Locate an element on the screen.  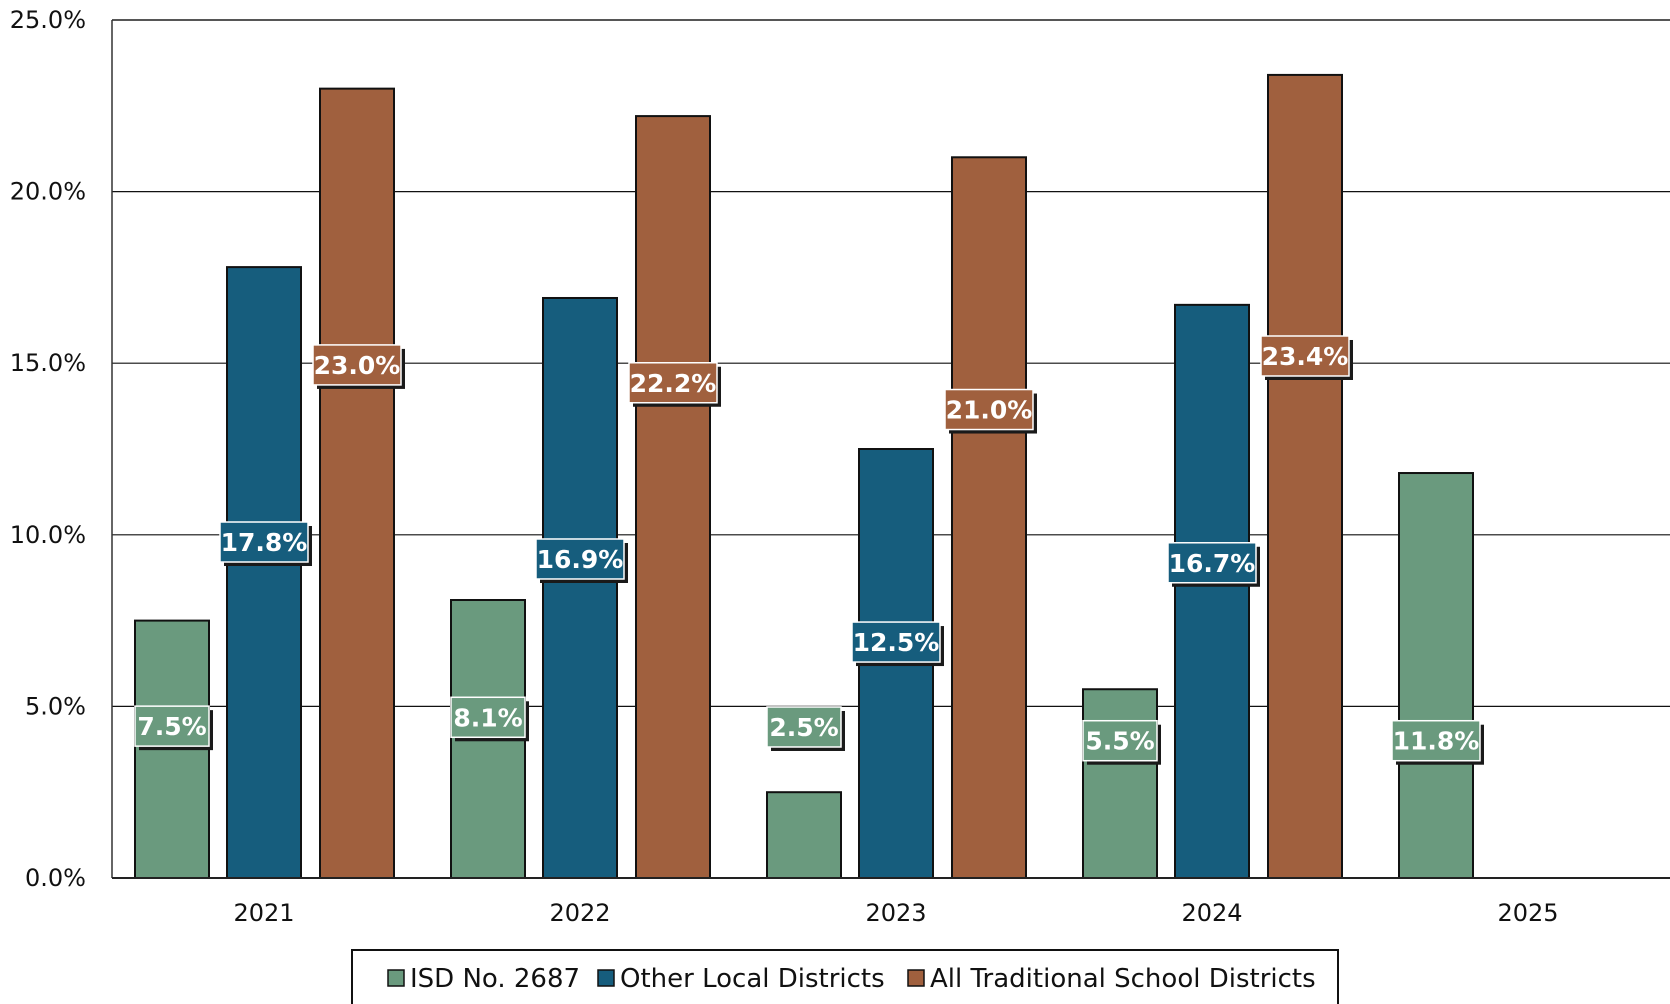
y-tick-label: 25.0% is located at coordinates (48, 20).